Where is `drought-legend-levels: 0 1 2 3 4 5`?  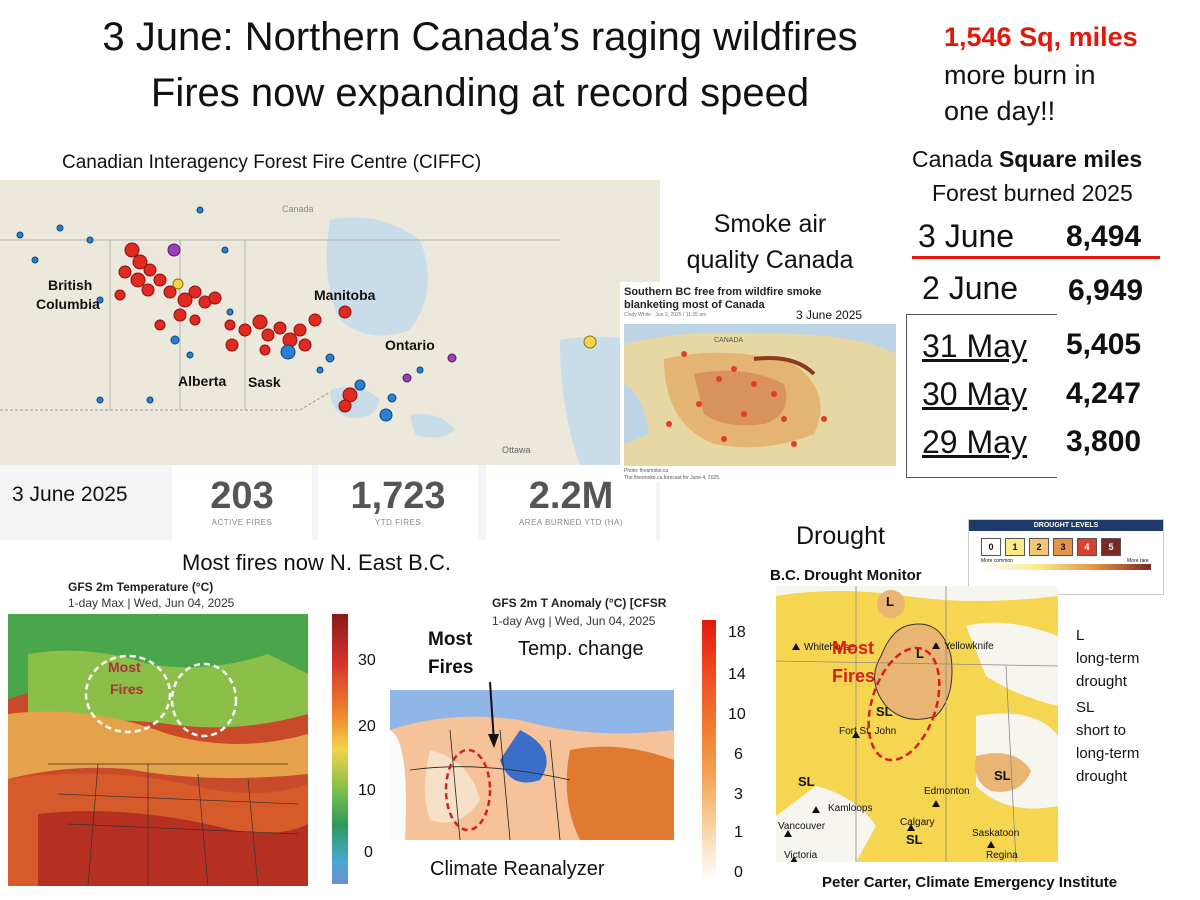 drought-legend-levels: 0 1 2 3 4 5 is located at coordinates (1051, 547).